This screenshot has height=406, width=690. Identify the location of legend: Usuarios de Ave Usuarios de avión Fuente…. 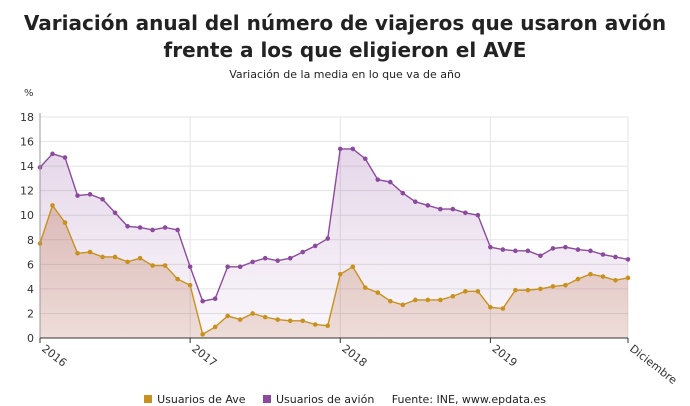
(345, 400).